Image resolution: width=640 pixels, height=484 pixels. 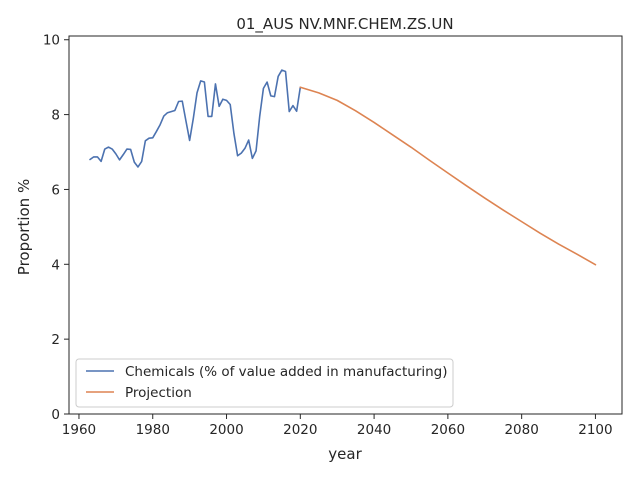 I want to click on y-tick-label: 6, so click(x=55, y=190).